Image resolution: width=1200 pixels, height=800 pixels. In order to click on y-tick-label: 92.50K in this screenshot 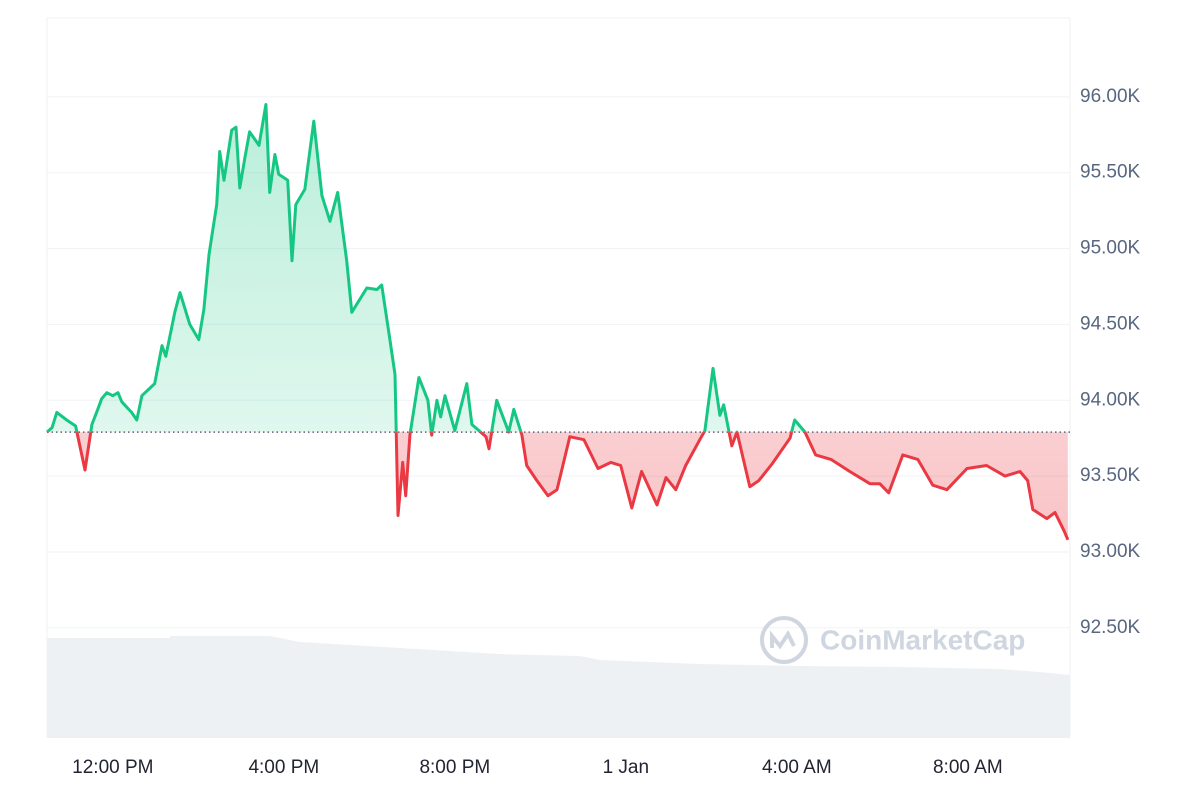, I will do `click(1110, 627)`.